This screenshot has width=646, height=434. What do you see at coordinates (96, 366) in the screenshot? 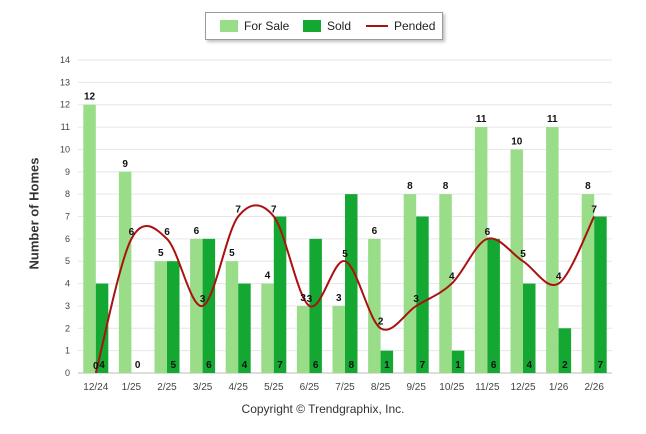
I see `data-label-pended: 0` at bounding box center [96, 366].